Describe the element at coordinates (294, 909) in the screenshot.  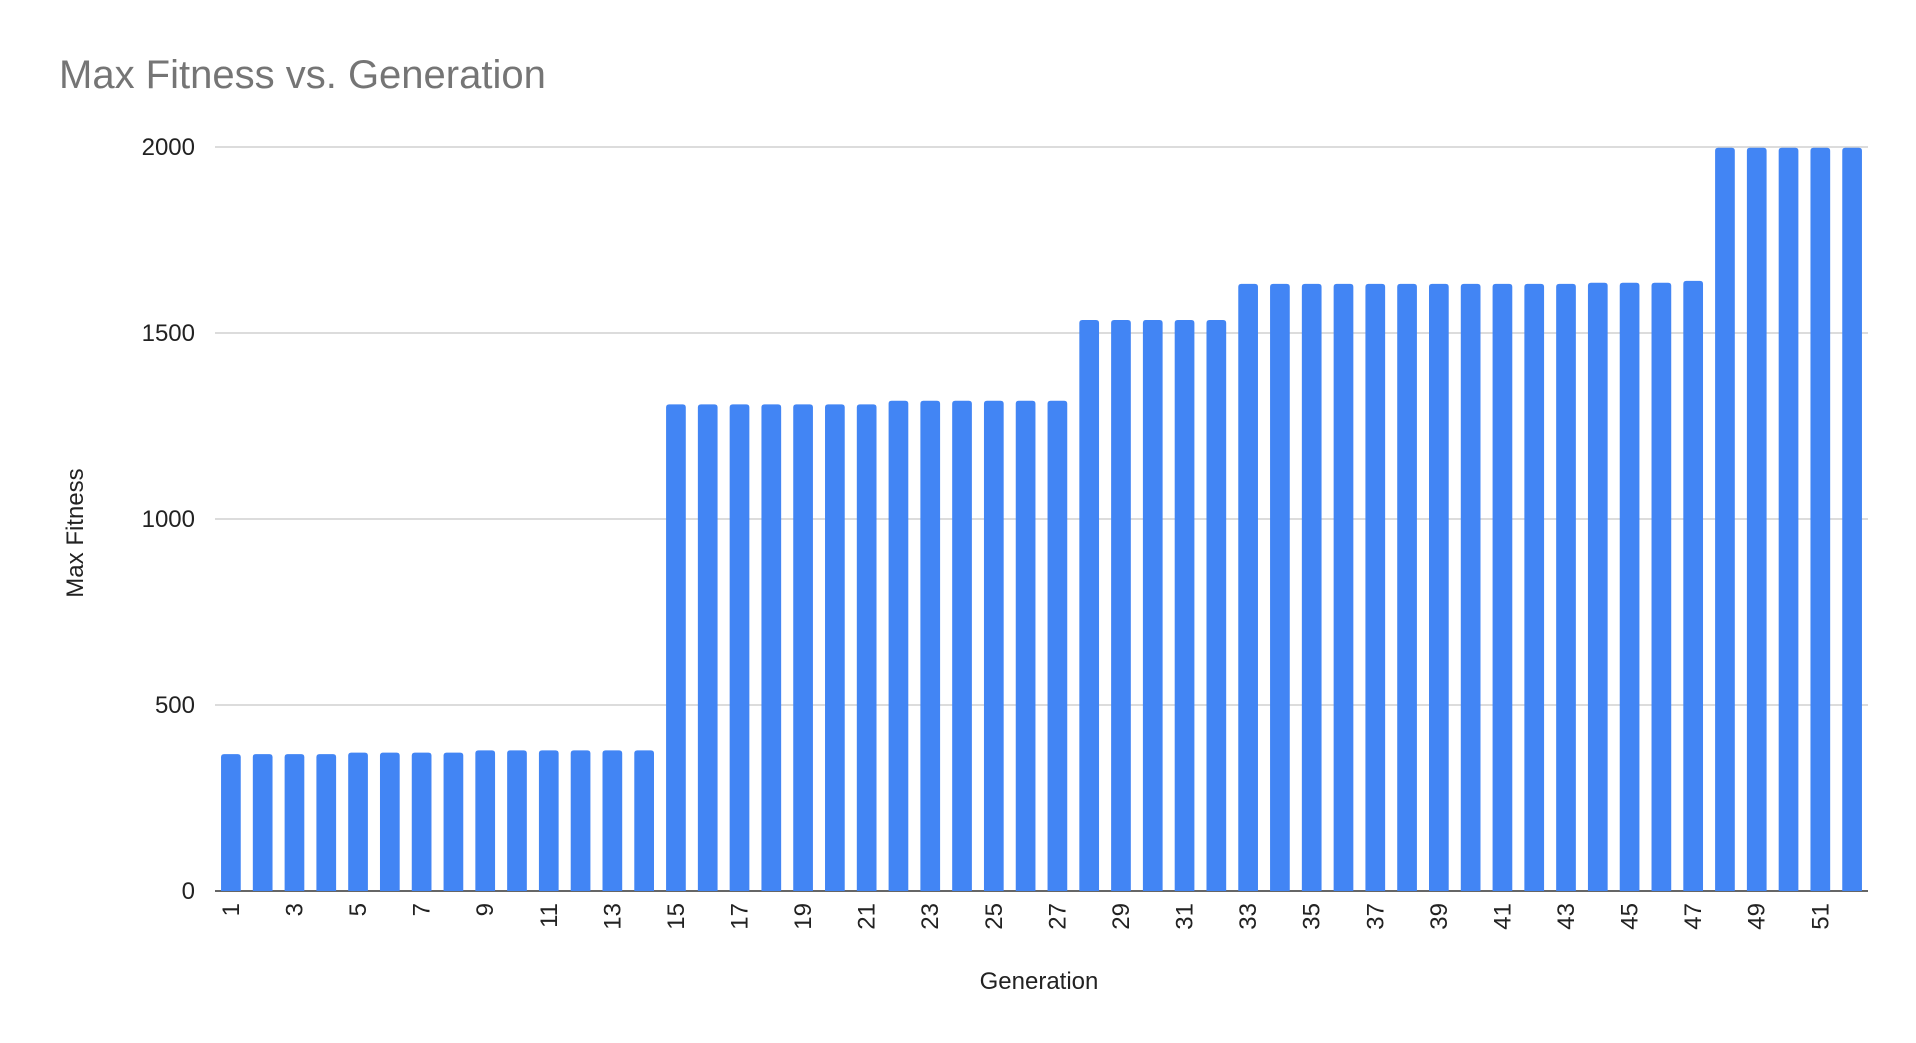
I see `x-tick-label: 3` at that location.